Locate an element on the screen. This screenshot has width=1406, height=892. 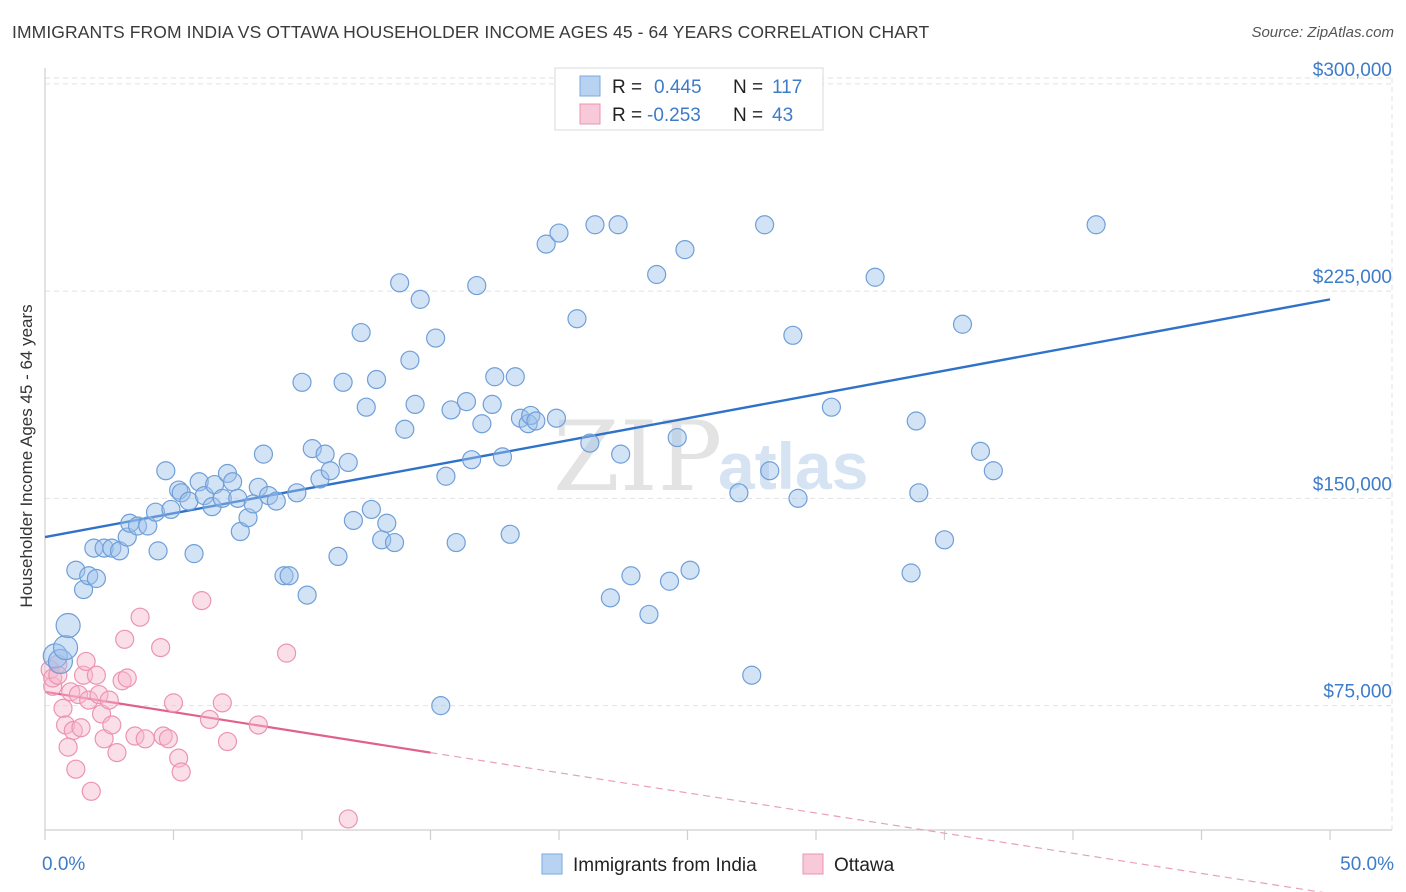
y-tick-label-2: $225,000 is located at coordinates (1352, 277).